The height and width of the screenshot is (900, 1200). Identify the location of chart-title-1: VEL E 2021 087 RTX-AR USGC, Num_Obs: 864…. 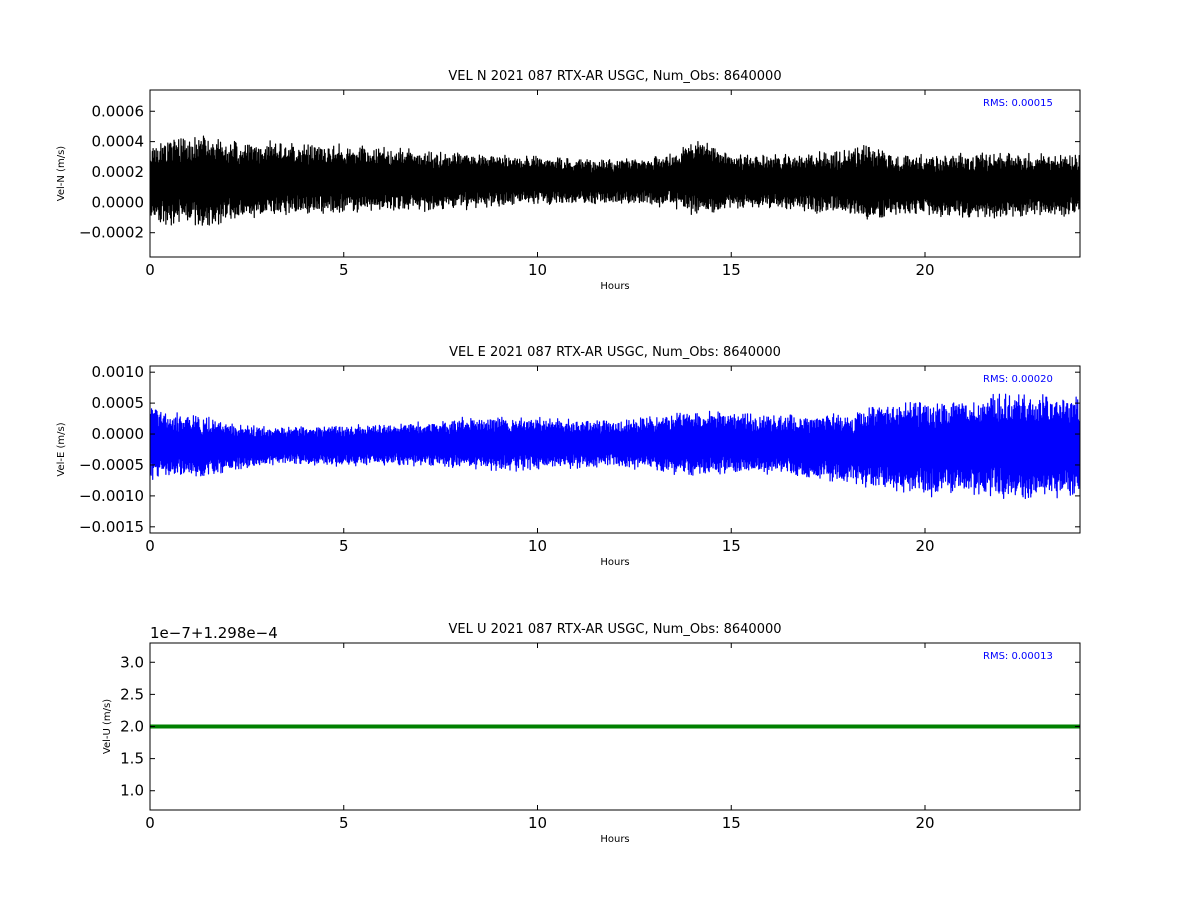
(615, 352).